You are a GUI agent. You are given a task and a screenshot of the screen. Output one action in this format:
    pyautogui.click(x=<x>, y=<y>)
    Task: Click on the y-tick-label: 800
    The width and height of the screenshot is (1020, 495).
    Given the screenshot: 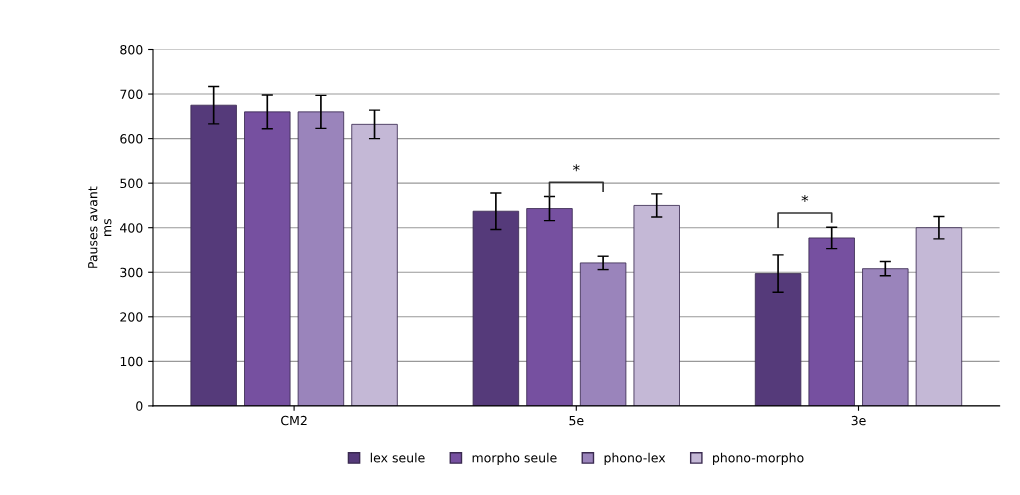 What is the action you would take?
    pyautogui.click(x=131, y=49)
    